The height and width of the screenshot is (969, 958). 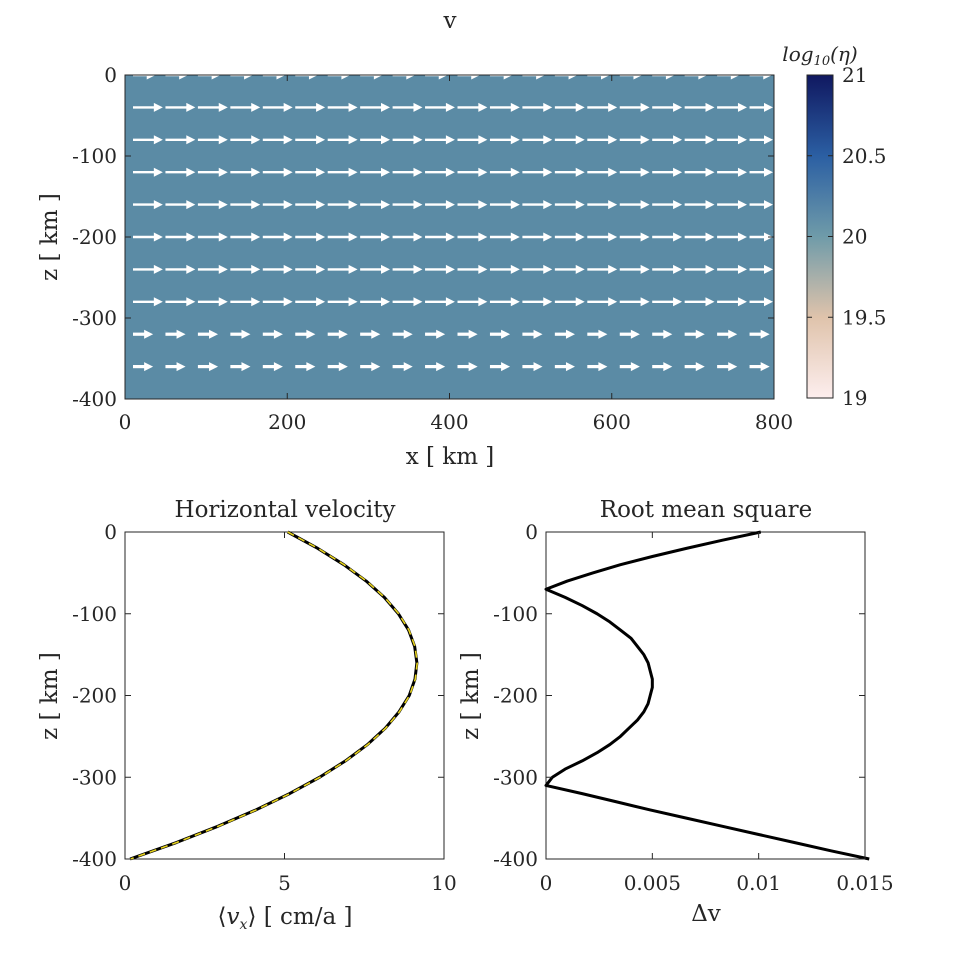 I want to click on colorbar: log10(η) 21 20.5 20 19.5 19, so click(x=834, y=226).